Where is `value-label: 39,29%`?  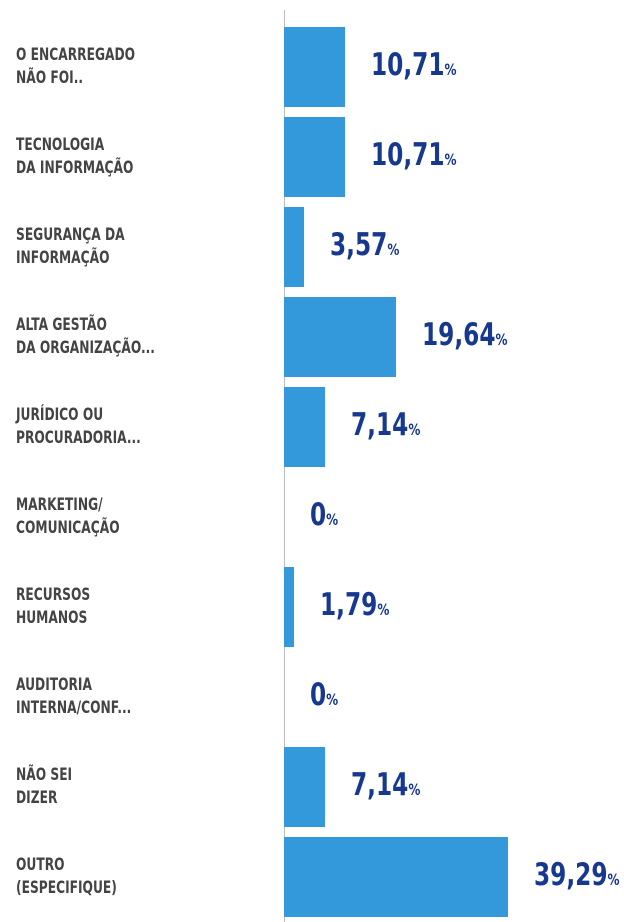 value-label: 39,29% is located at coordinates (576, 875).